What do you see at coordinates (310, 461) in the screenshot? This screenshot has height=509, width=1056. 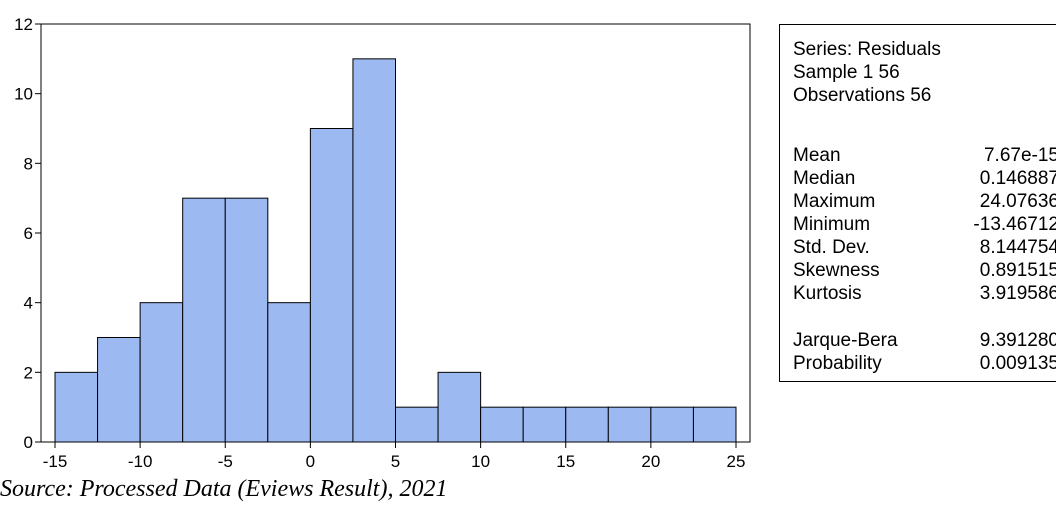 I see `x-tick-label: 0` at bounding box center [310, 461].